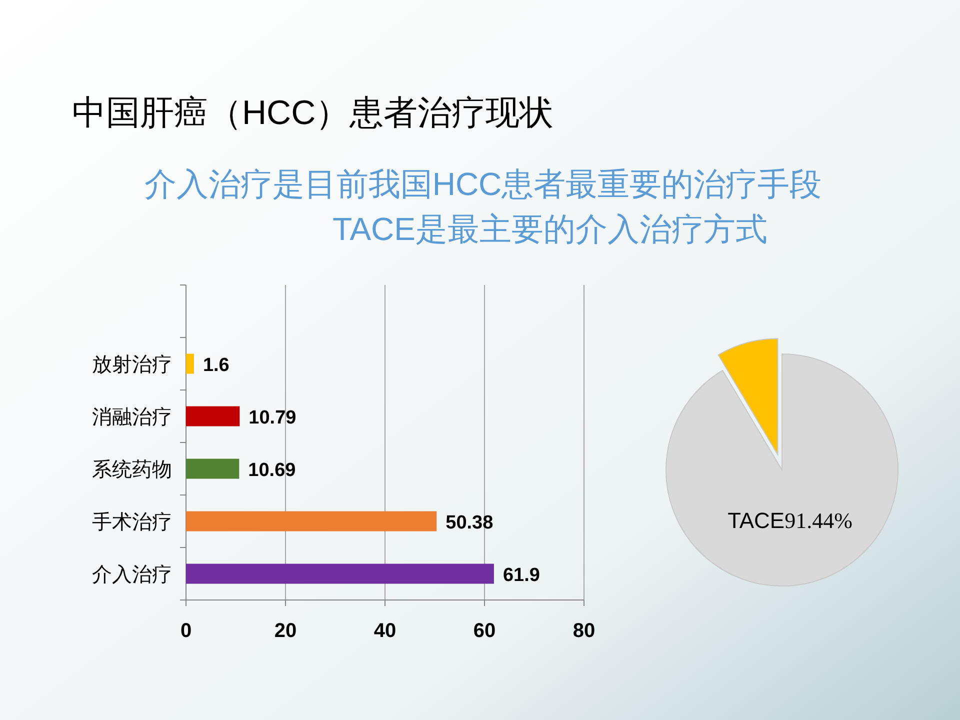 This screenshot has height=720, width=960. What do you see at coordinates (484, 631) in the screenshot?
I see `x-tick-label: 60` at bounding box center [484, 631].